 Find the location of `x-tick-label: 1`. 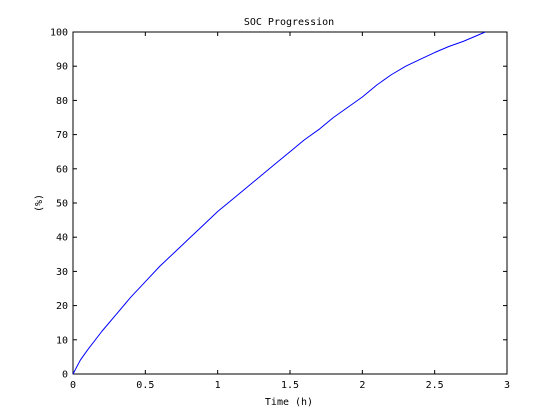

x-tick-label: 1 is located at coordinates (218, 385).